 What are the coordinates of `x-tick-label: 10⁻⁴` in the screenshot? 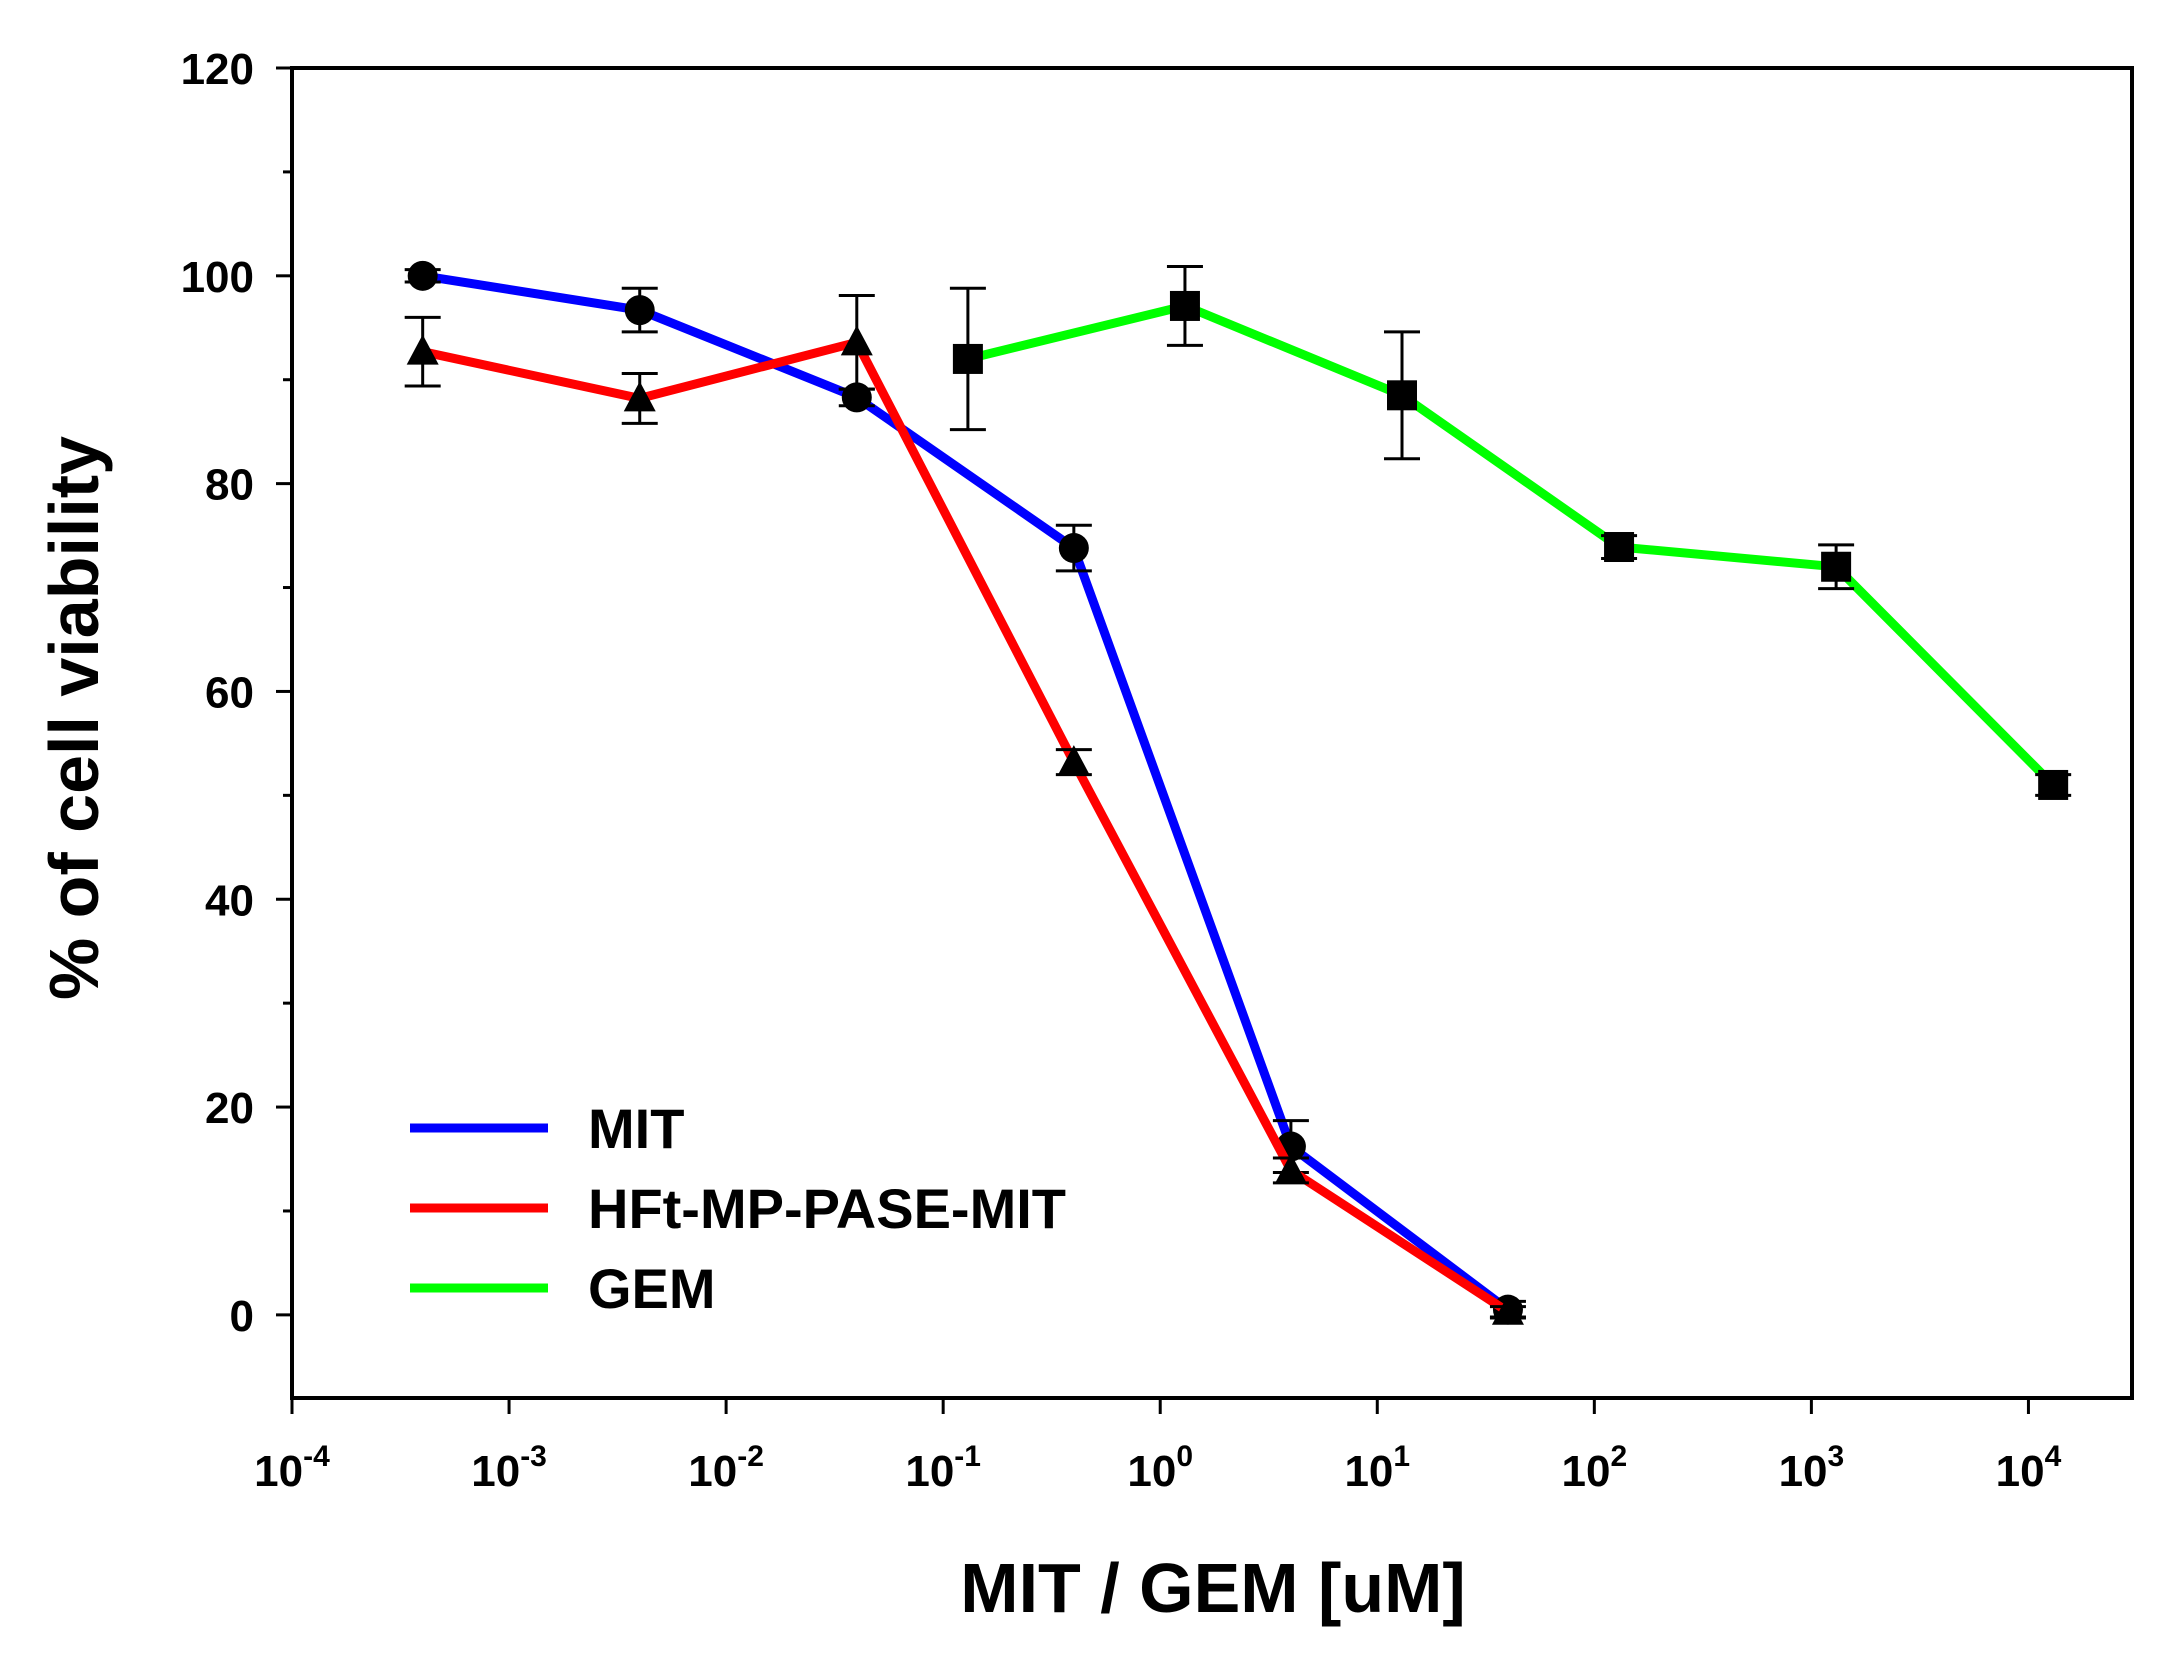 It's located at (292, 1468).